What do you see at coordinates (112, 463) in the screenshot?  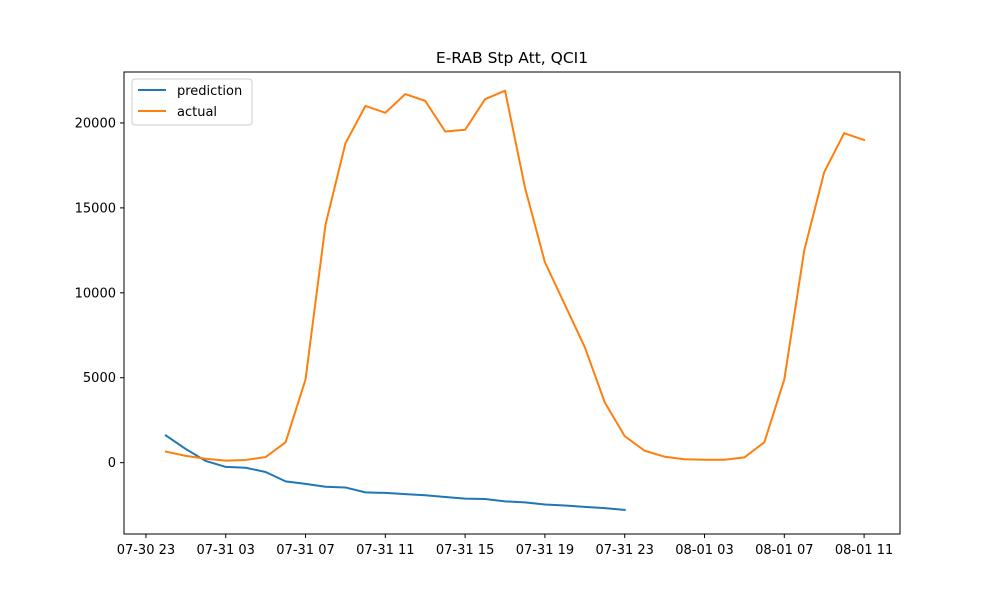 I see `y-tick-label: 0` at bounding box center [112, 463].